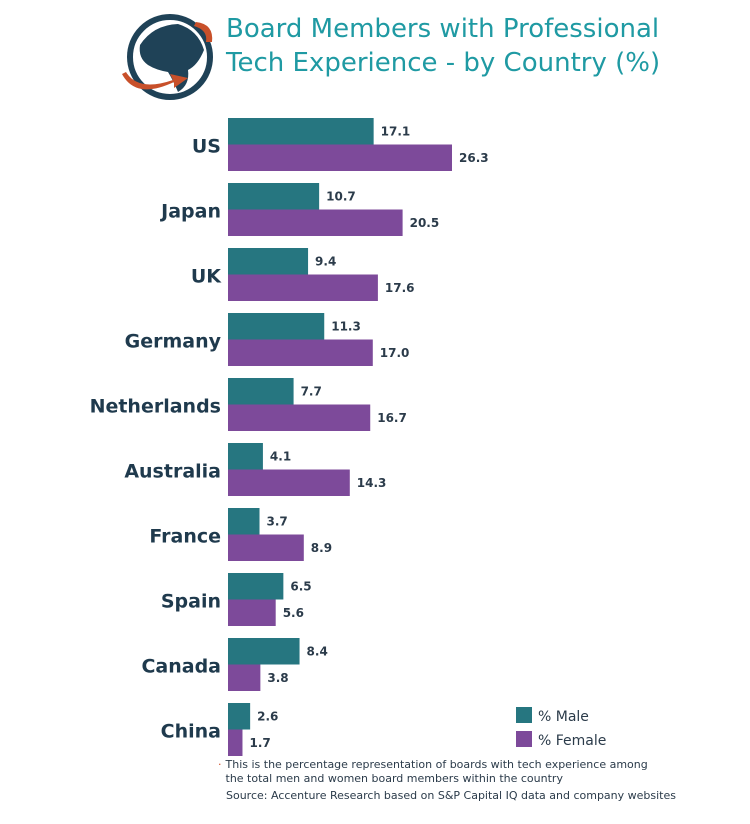 This screenshot has width=750, height=824. What do you see at coordinates (259, 743) in the screenshot?
I see `data-label: 1.7` at bounding box center [259, 743].